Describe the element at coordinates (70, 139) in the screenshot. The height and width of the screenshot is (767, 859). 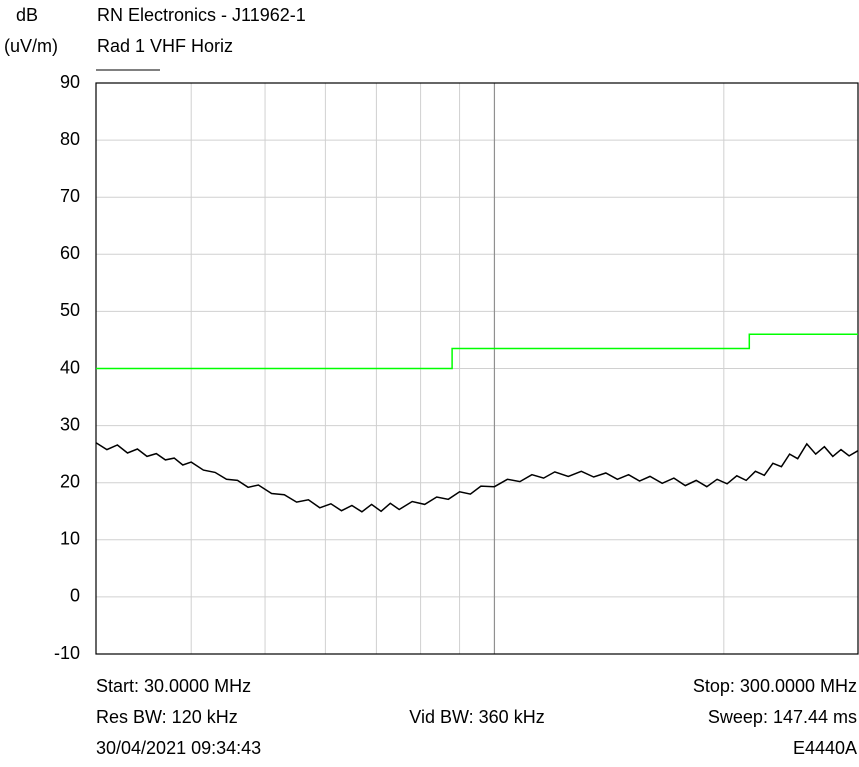
I see `y-tick-label: 80` at that location.